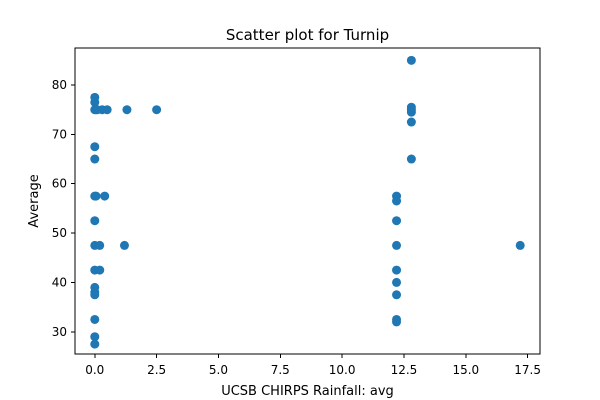 Image resolution: width=600 pixels, height=400 pixels. What do you see at coordinates (59, 233) in the screenshot?
I see `y-tick-label: 50` at bounding box center [59, 233].